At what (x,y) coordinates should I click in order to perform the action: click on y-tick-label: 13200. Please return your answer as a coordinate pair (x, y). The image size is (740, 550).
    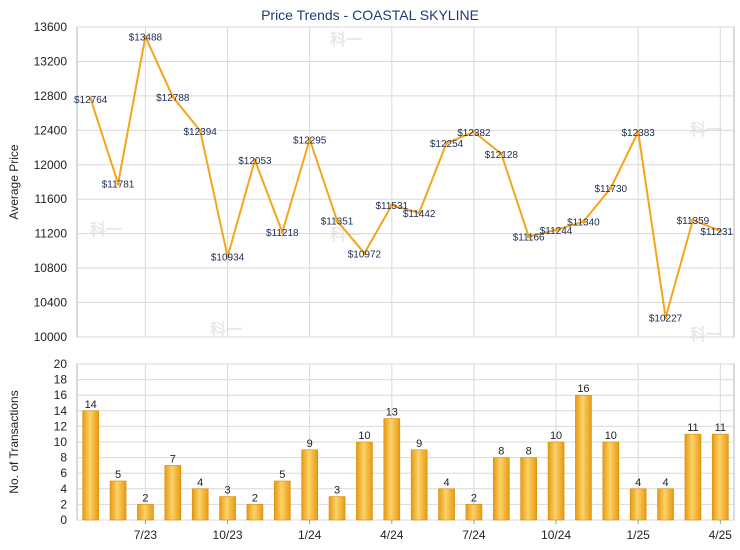
    Looking at the image, I should click on (51, 61).